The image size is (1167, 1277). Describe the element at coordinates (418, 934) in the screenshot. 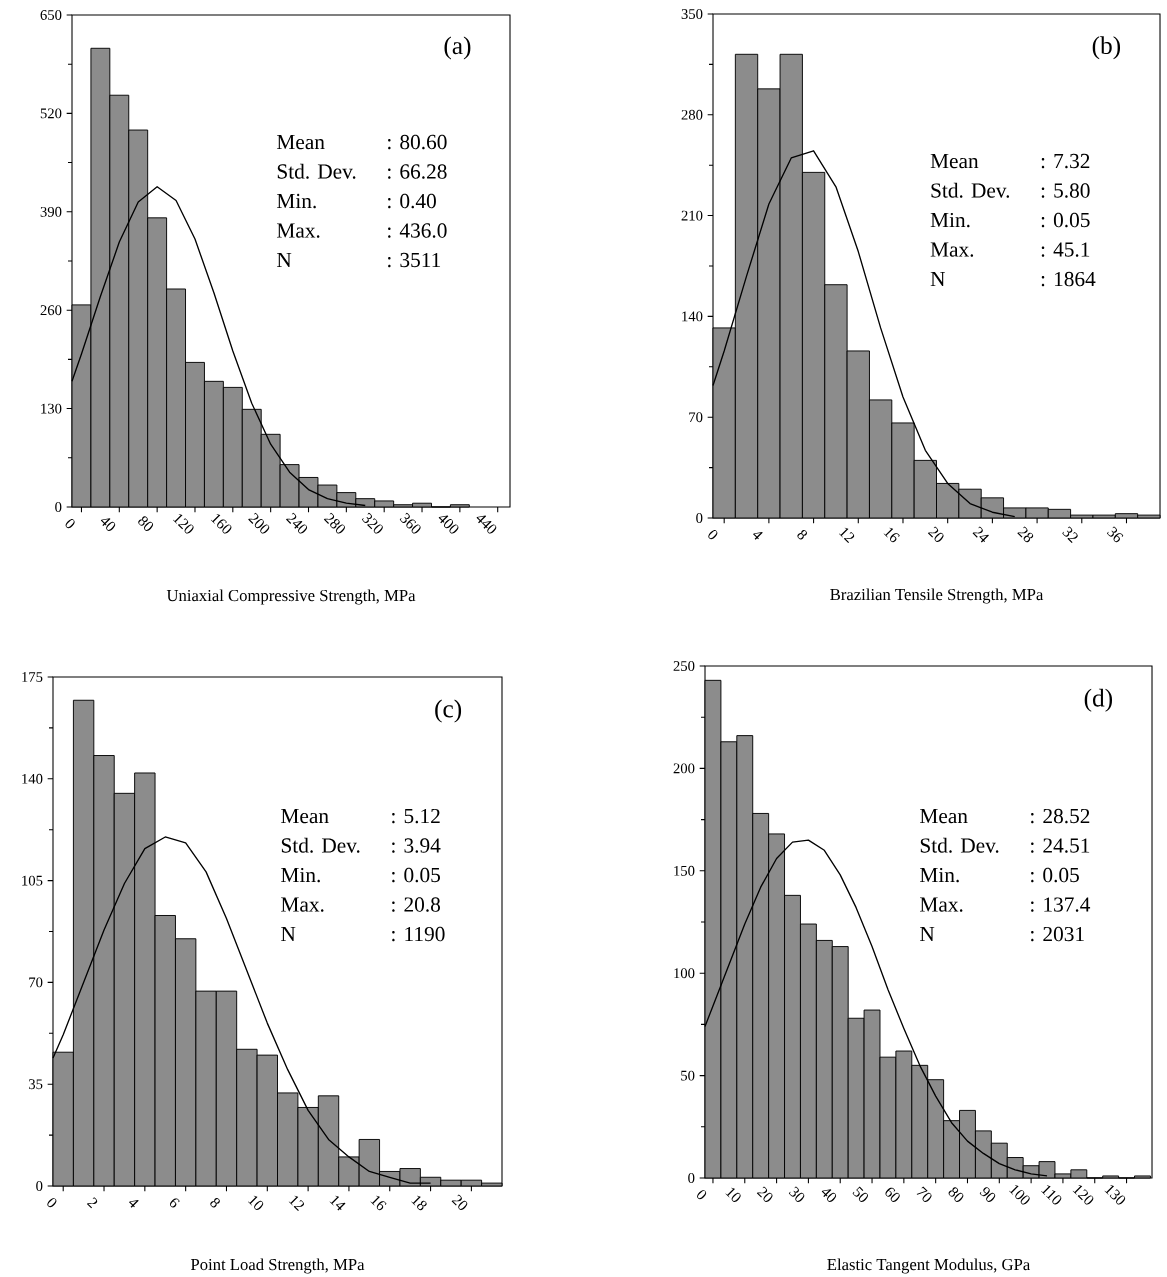

I see `annotation: : 1190` at that location.